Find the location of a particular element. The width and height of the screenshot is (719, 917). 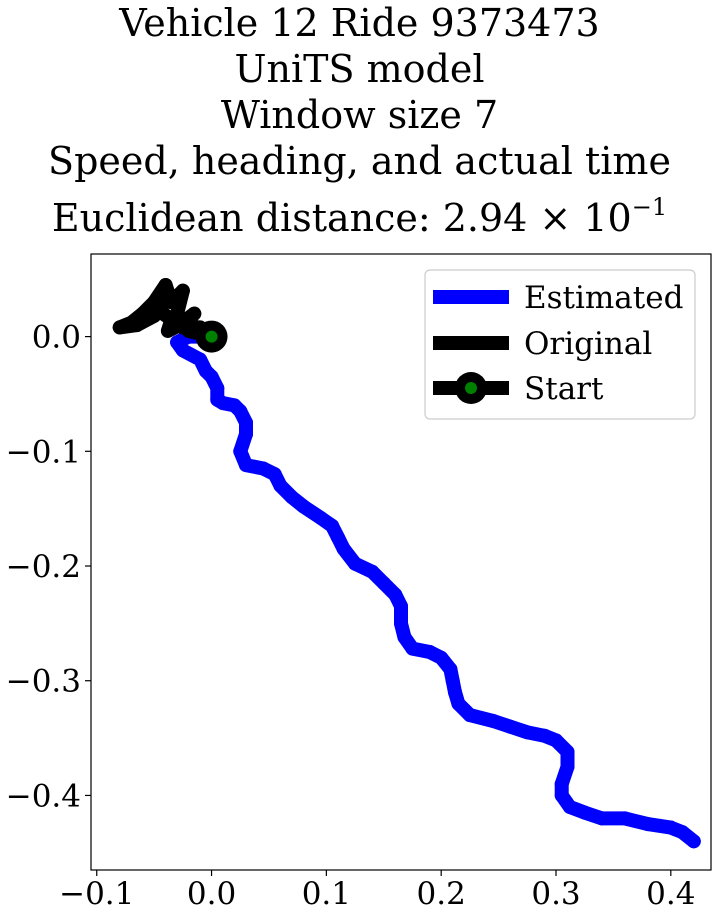

y-tick-label: −0.4 is located at coordinates (43, 796).